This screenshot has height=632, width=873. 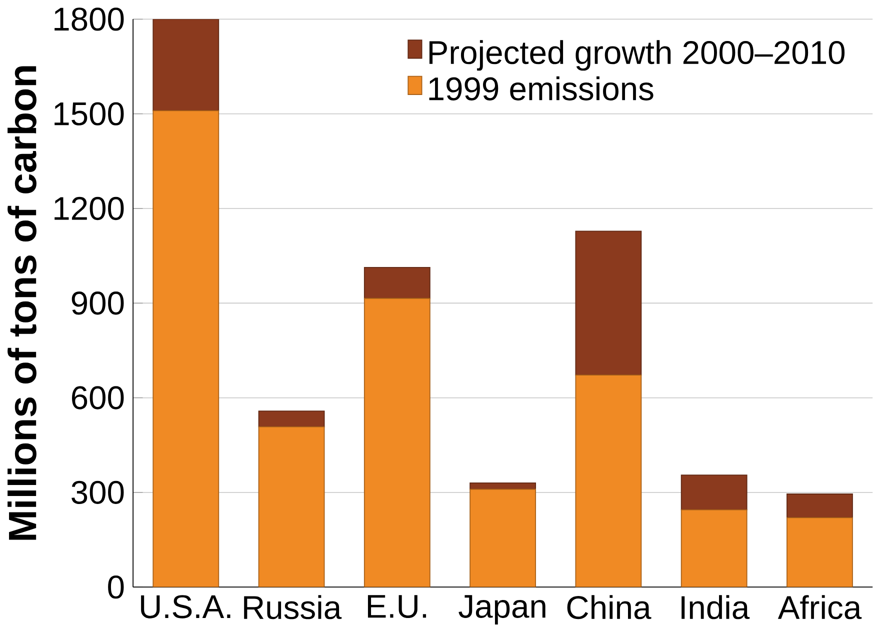 I want to click on y-tick-label: 1200, so click(x=89, y=208).